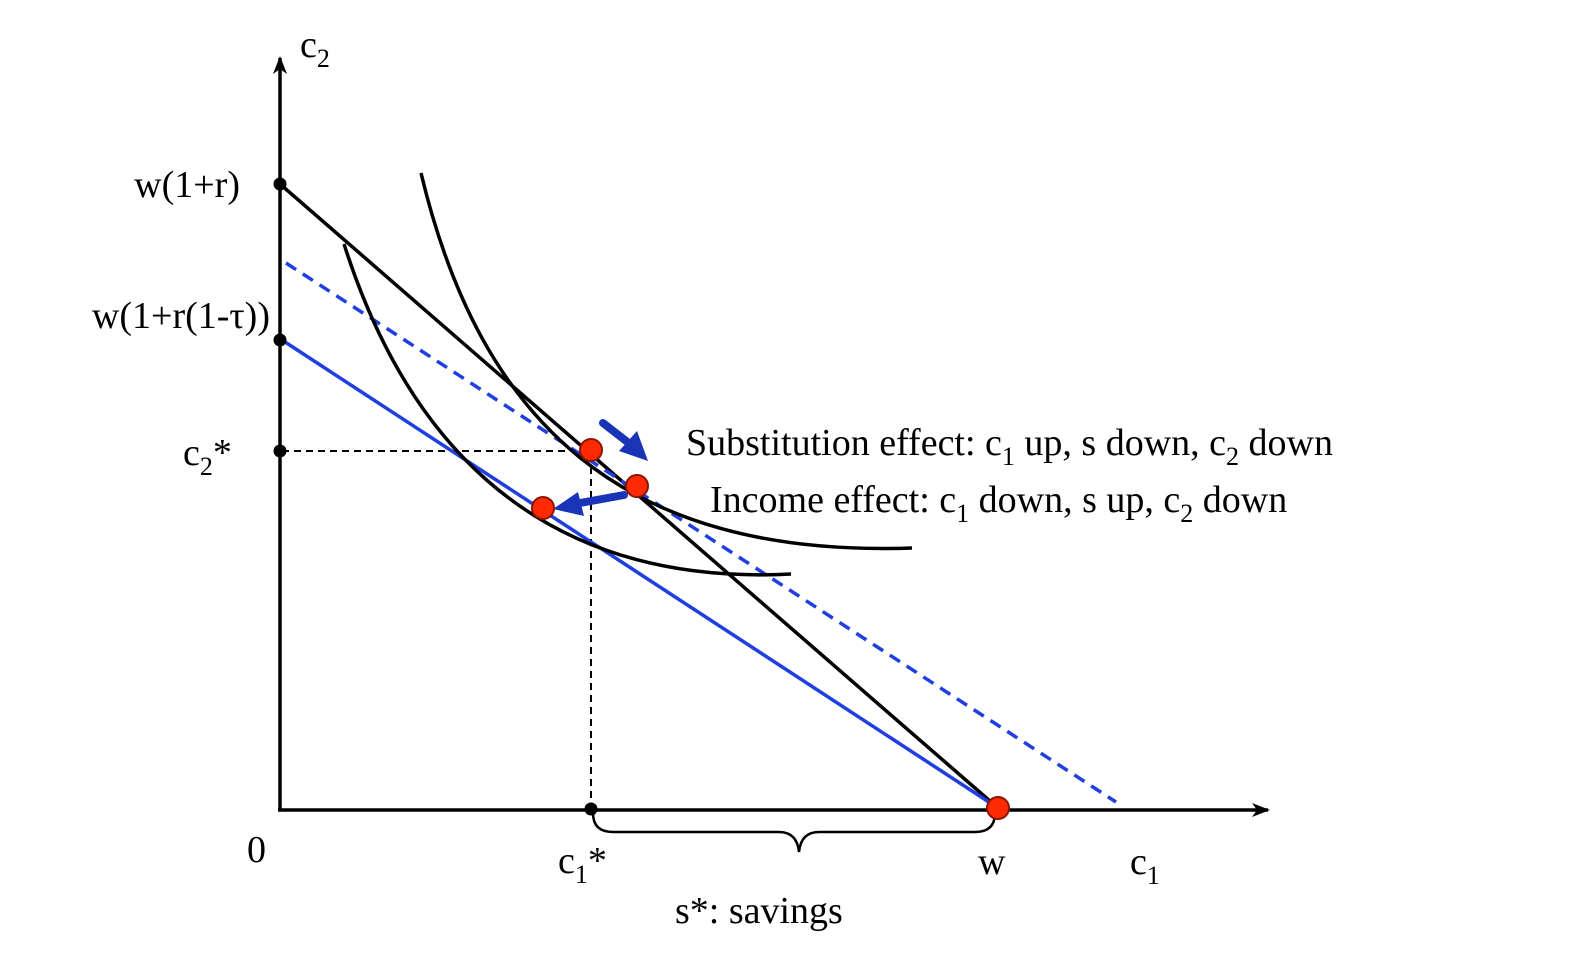 This screenshot has height=968, width=1578. What do you see at coordinates (543, 508) in the screenshot?
I see `taxed-optimum-point` at bounding box center [543, 508].